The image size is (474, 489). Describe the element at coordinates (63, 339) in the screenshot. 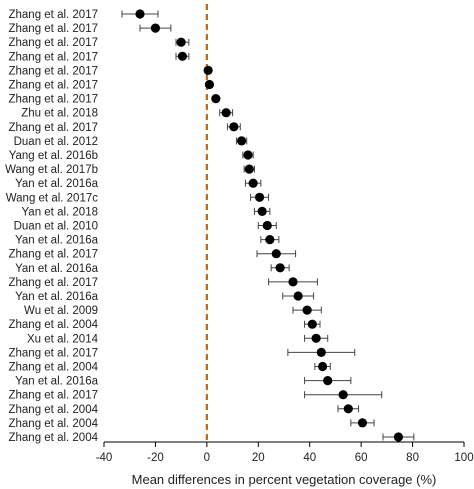

I see `study-label: Xu et al. 2014` at that location.